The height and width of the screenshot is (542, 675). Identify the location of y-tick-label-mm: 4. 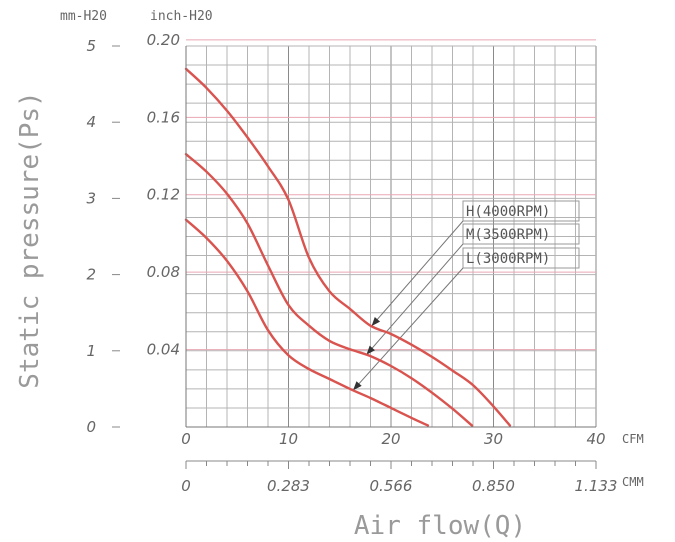
(91, 122).